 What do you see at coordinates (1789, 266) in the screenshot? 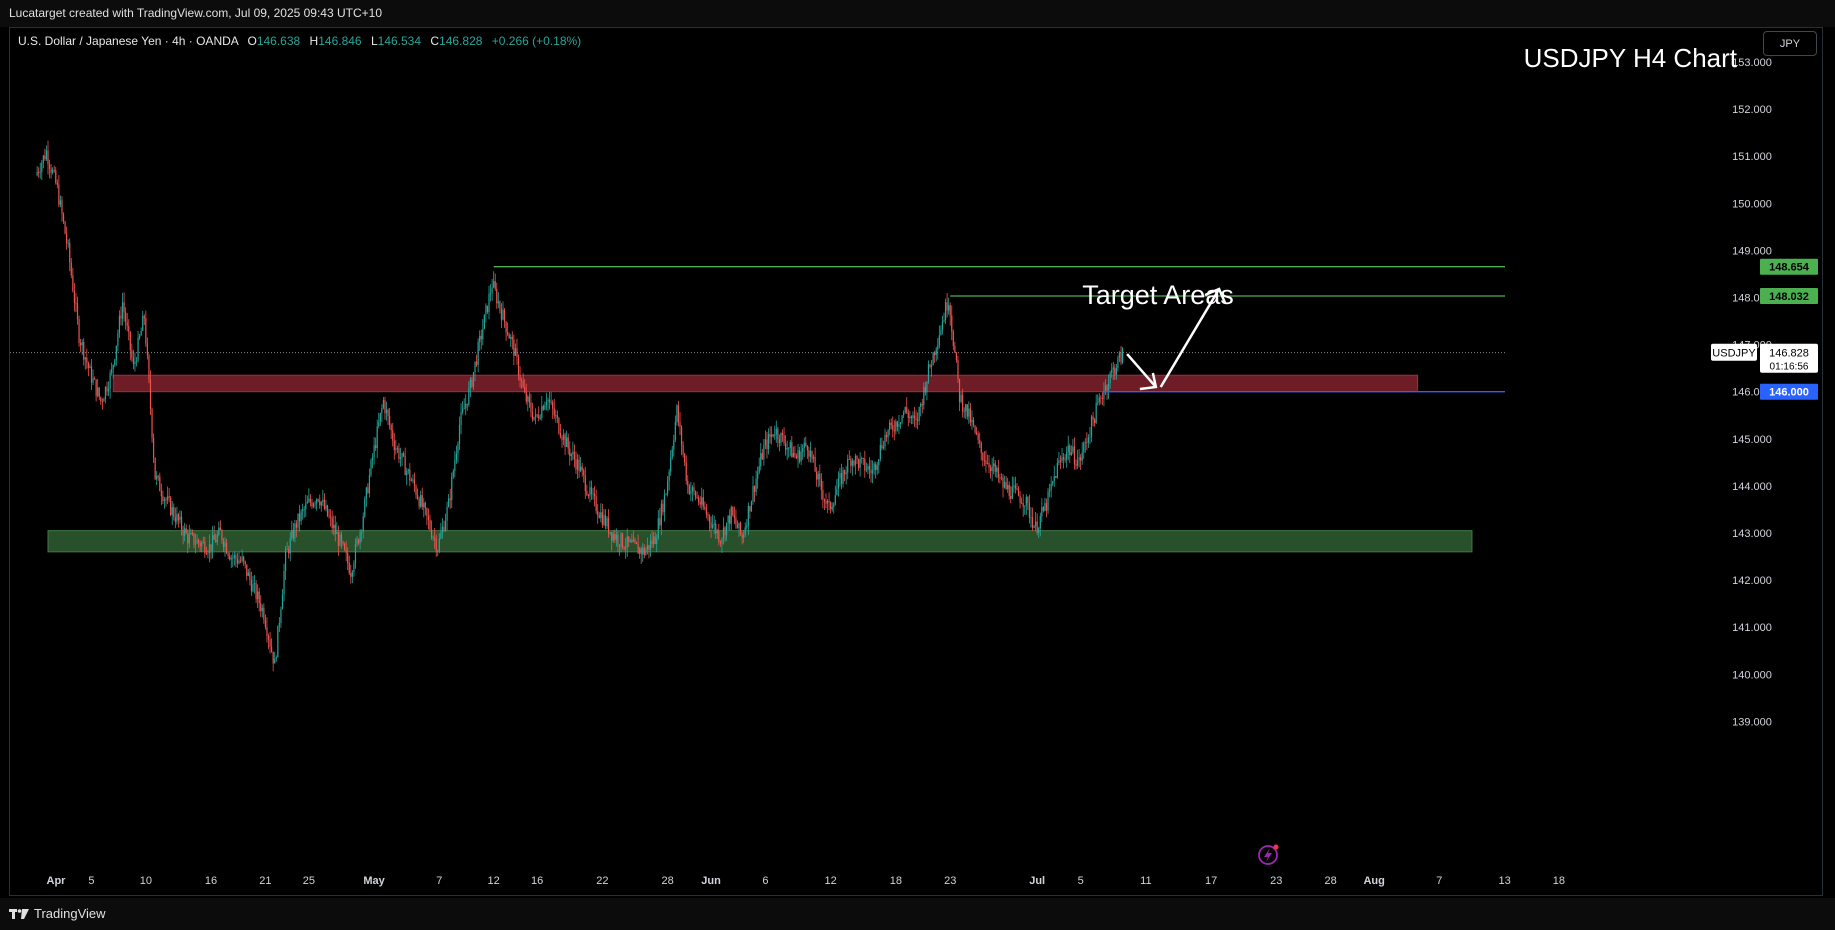
I see `level-badge-bg` at bounding box center [1789, 266].